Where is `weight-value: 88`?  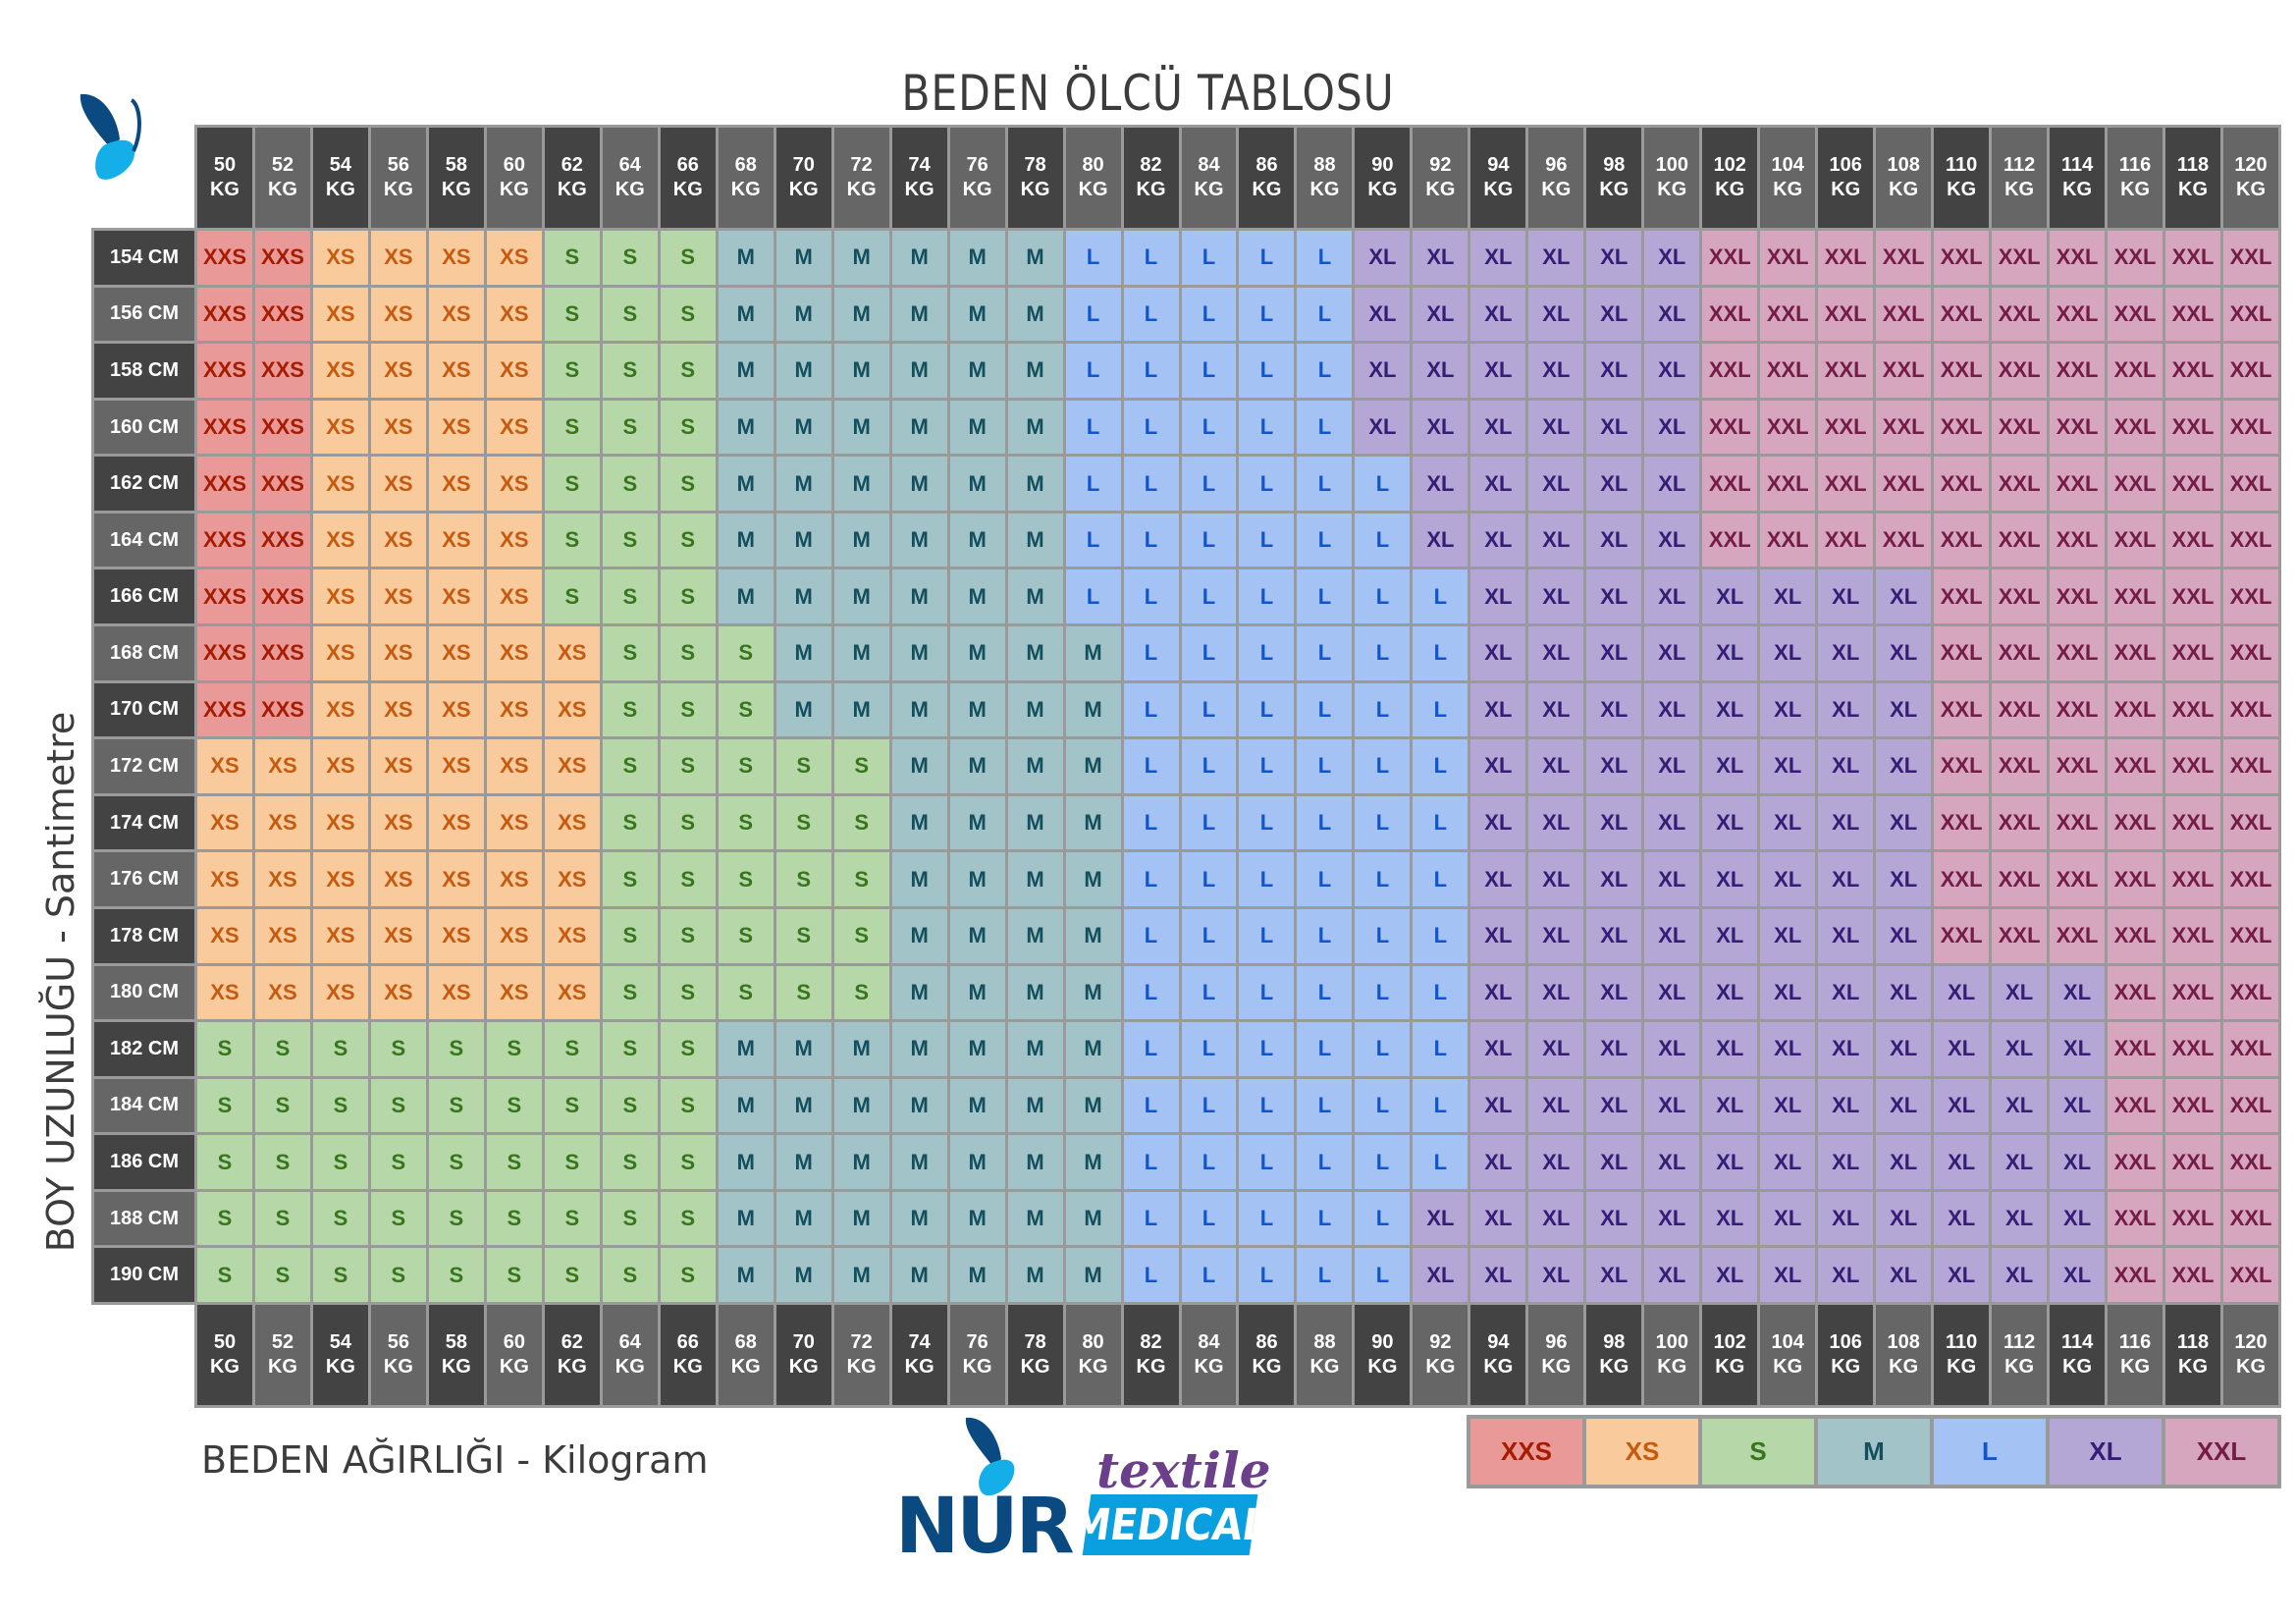
weight-value: 88 is located at coordinates (1325, 1342).